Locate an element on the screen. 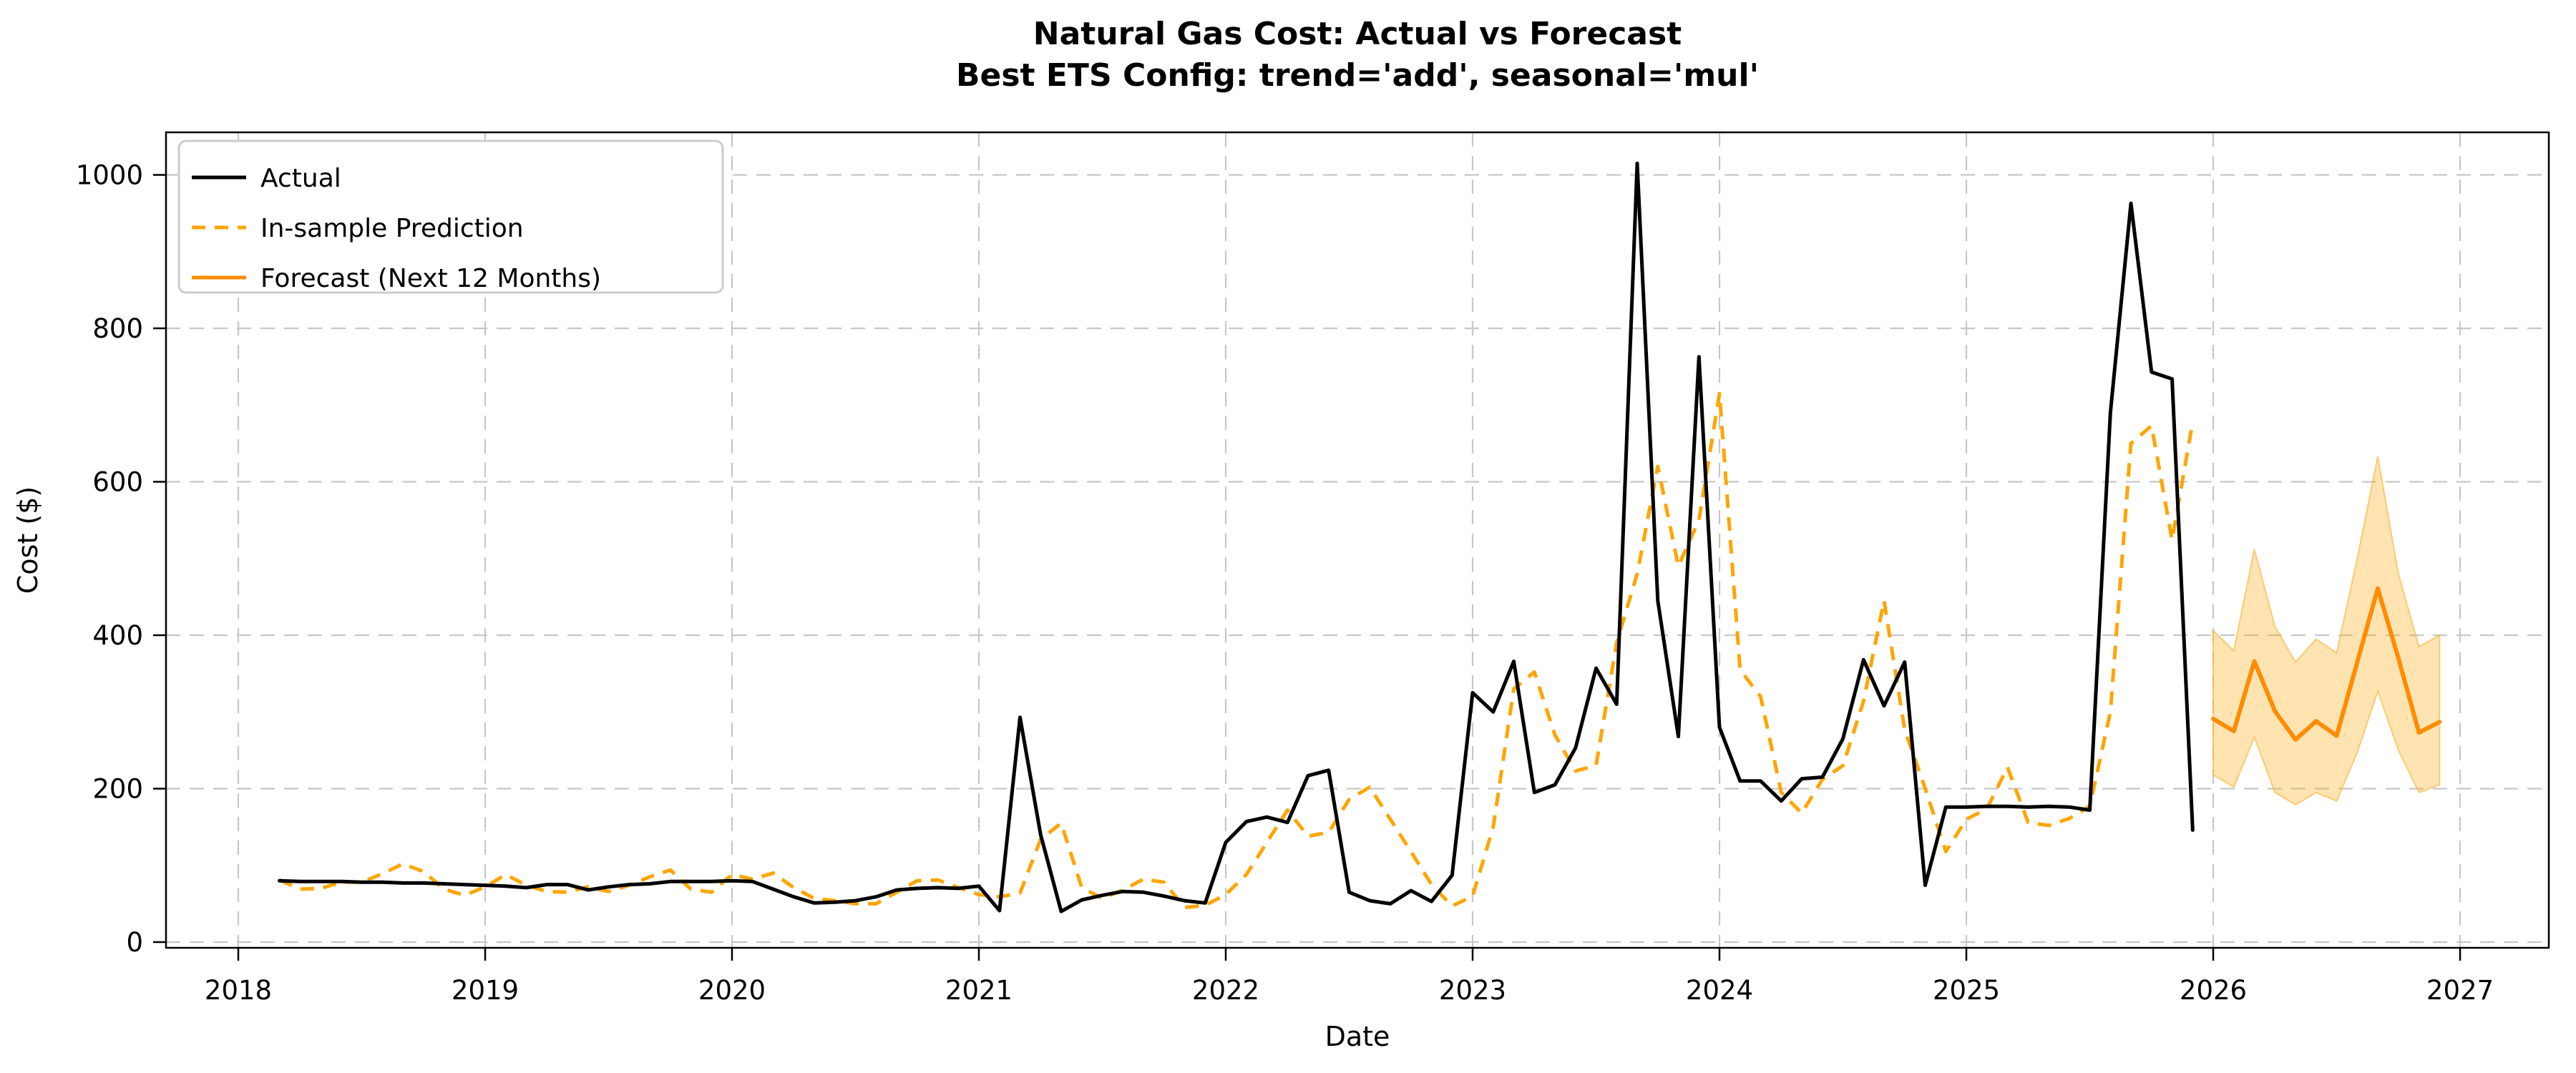 The height and width of the screenshot is (1073, 2576). x-tick-label: 2020 is located at coordinates (732, 990).